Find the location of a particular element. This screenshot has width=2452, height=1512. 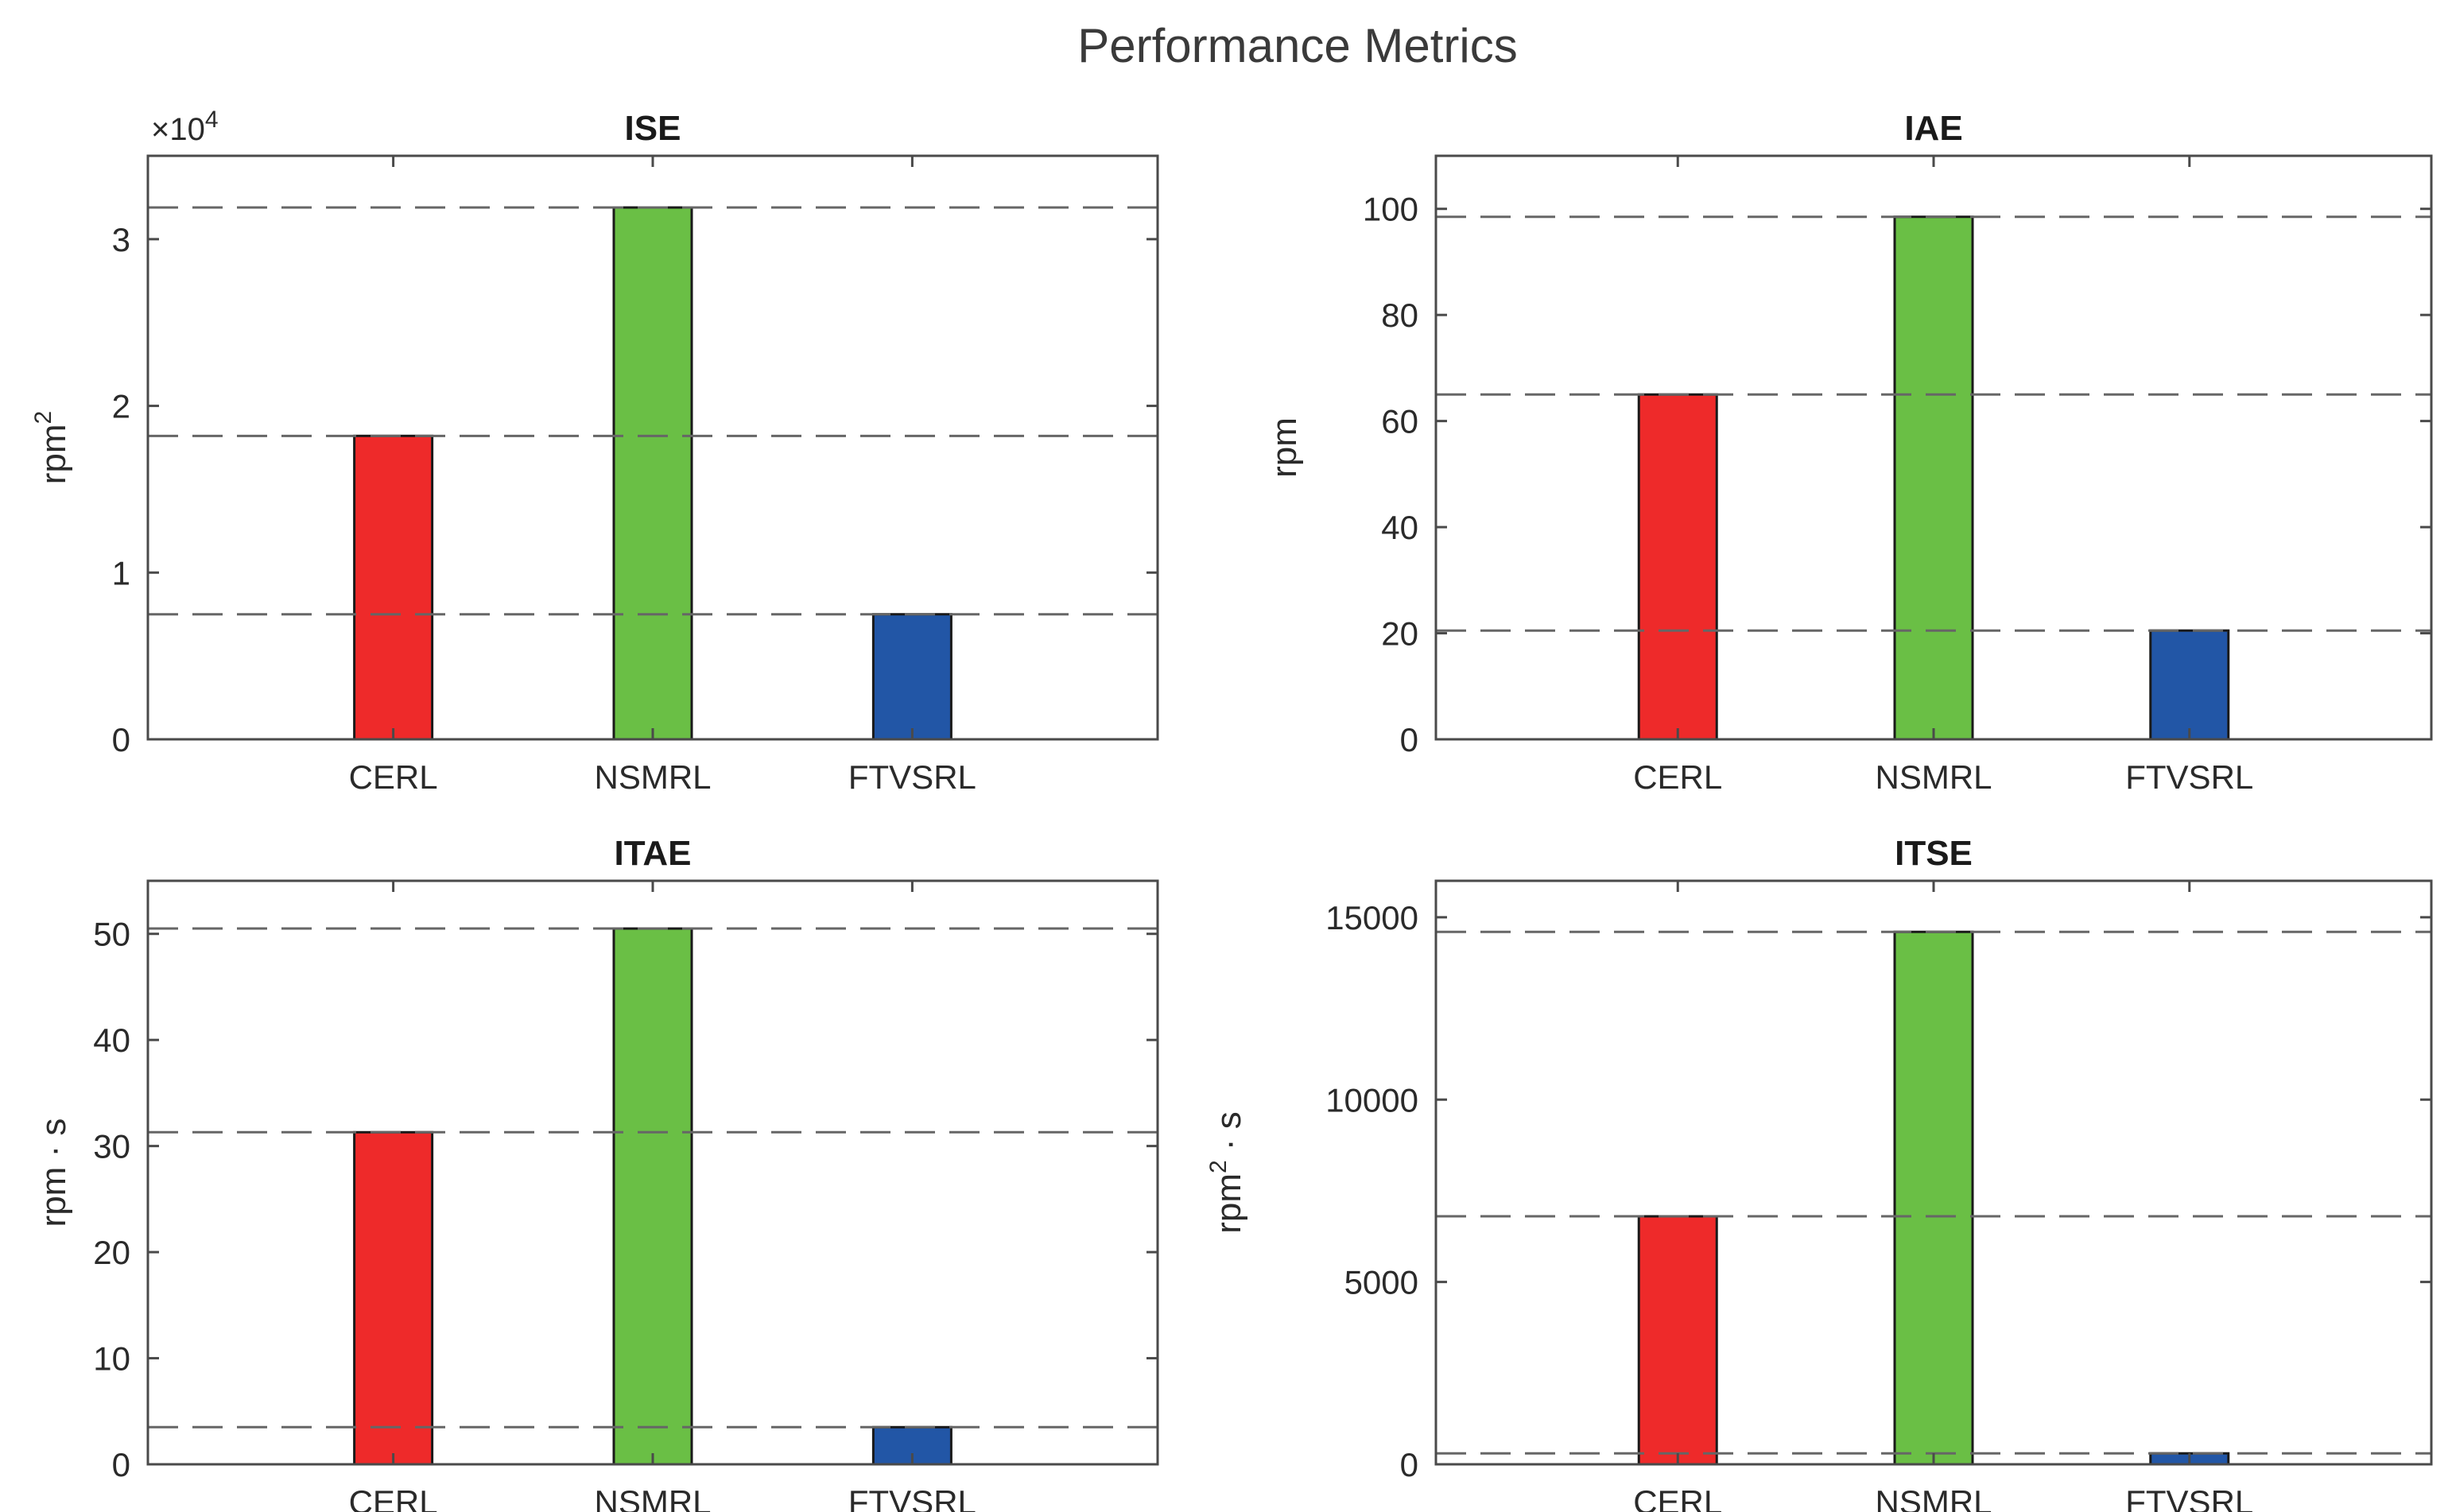

y-label-main: rpm · s is located at coordinates (53, 1172).